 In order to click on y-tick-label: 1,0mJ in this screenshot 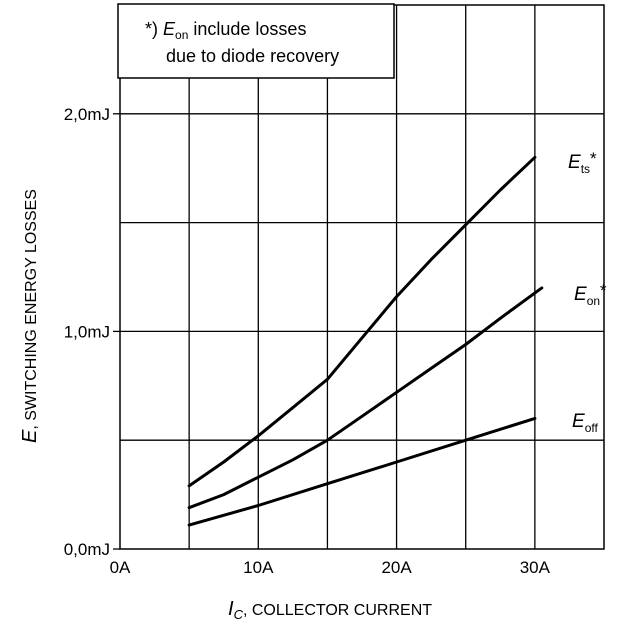, I will do `click(87, 331)`.